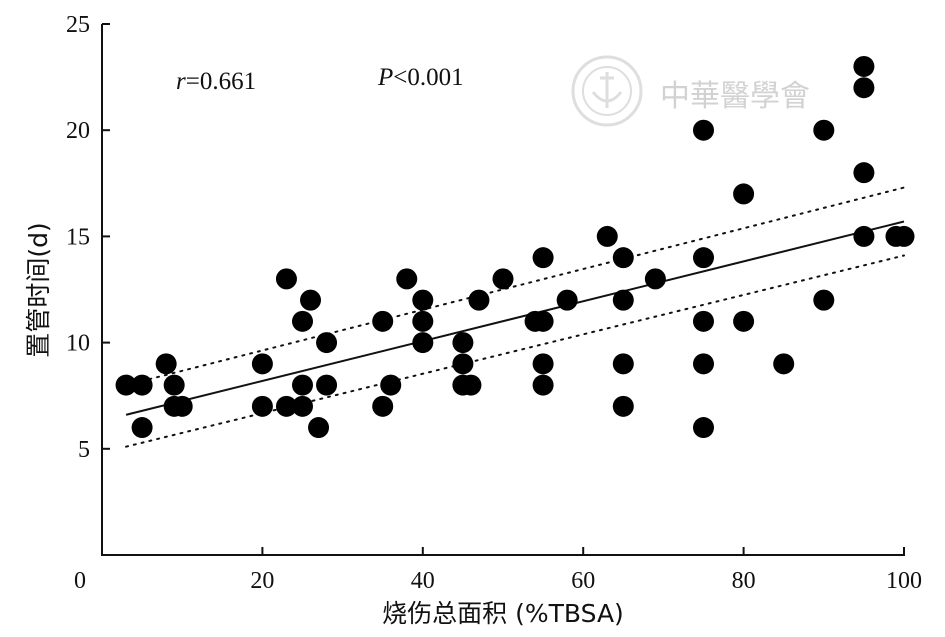  I want to click on x-tick-label: 60, so click(583, 581).